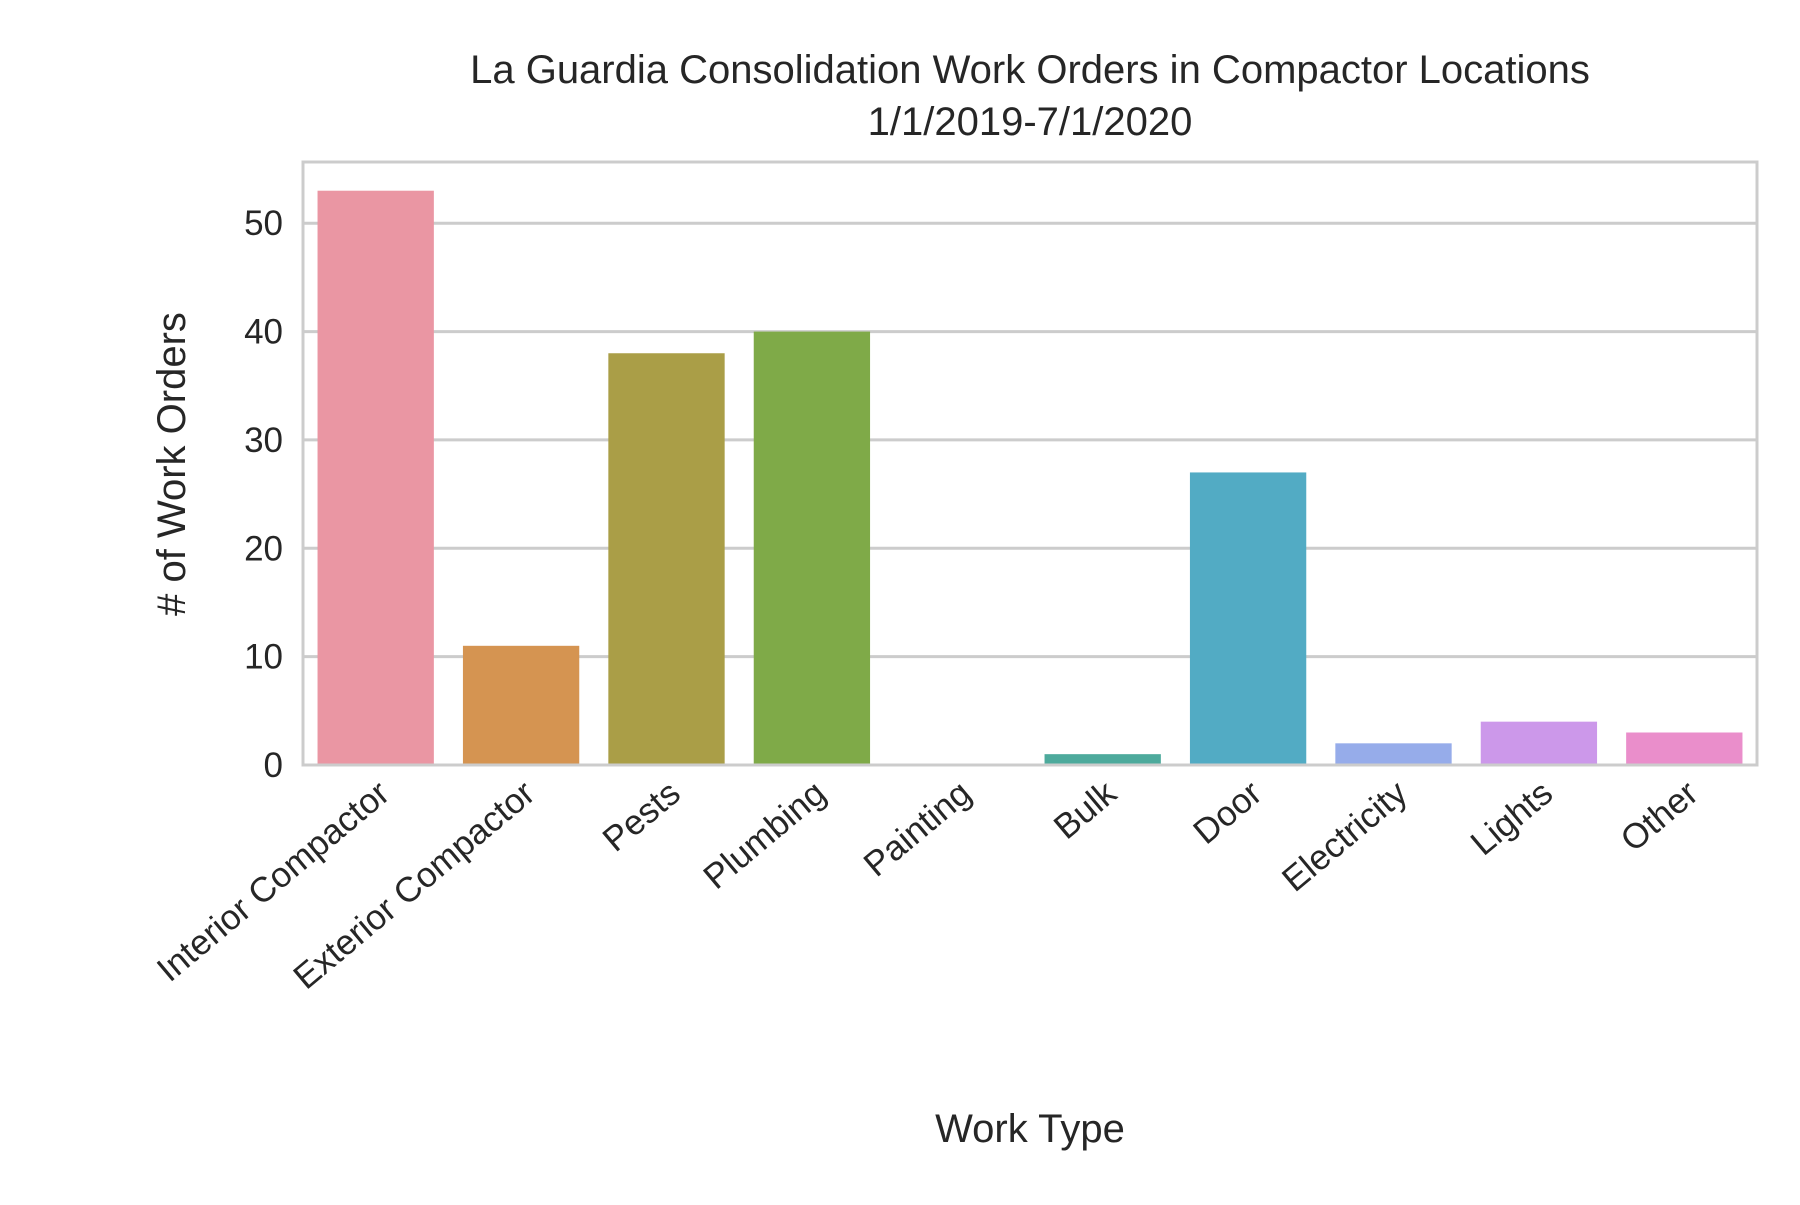 This screenshot has width=1800, height=1205. I want to click on chart-subtitle: 1/1/2019-7/1/2020, so click(1030, 122).